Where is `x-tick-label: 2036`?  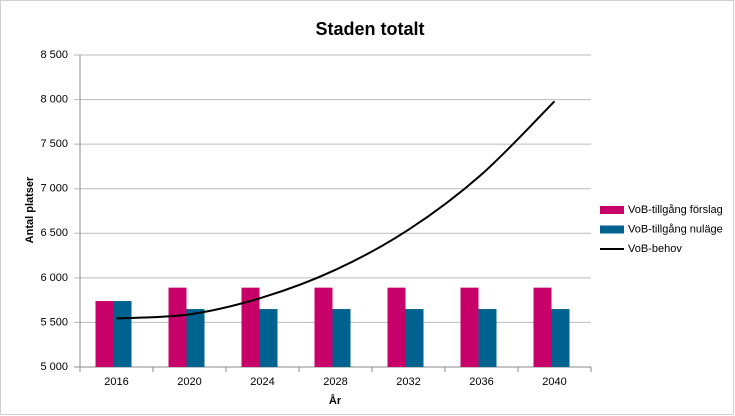
x-tick-label: 2036 is located at coordinates (481, 382).